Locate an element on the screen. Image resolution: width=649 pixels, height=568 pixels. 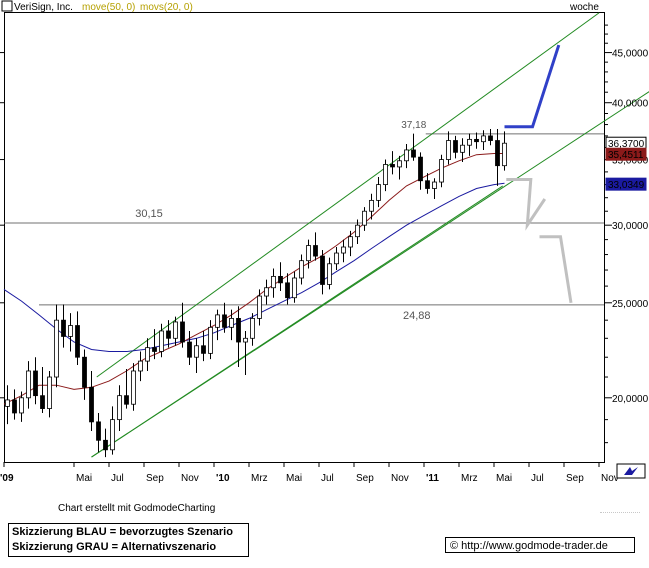
level-label: 37,18 is located at coordinates (413, 125).